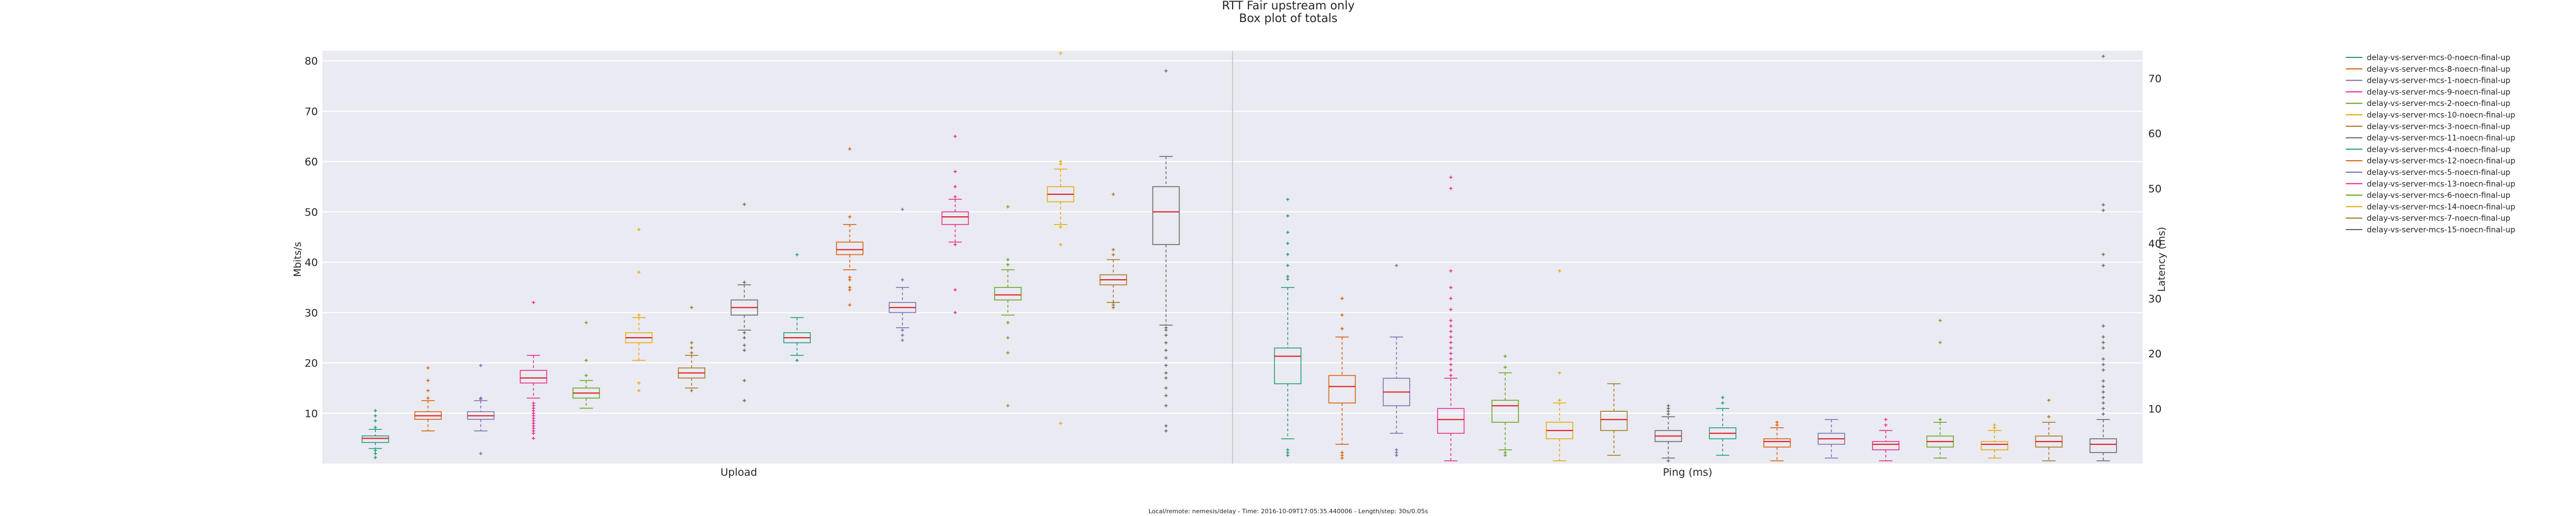 Image resolution: width=2576 pixels, height=516 pixels. Describe the element at coordinates (311, 212) in the screenshot. I see `left-tick-label: 50` at that location.